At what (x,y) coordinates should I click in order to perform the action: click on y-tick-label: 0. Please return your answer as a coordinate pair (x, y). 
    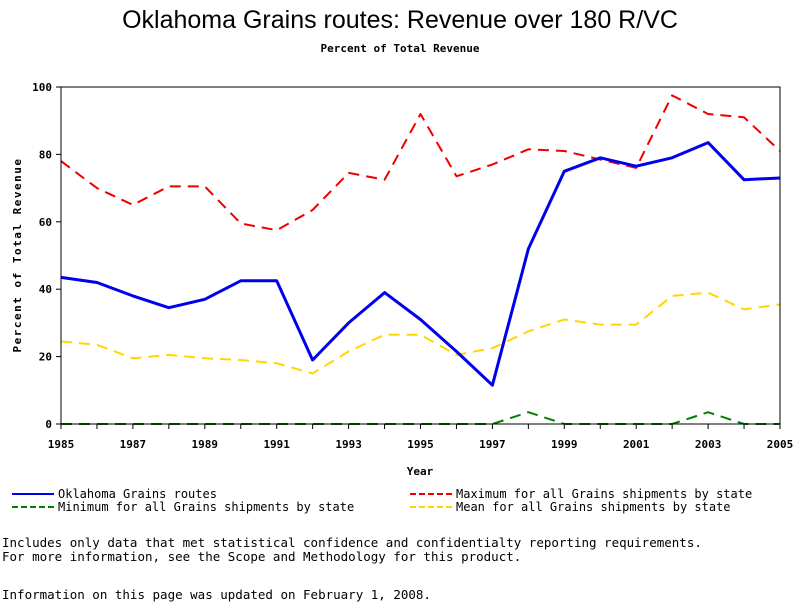
    Looking at the image, I should click on (48, 424).